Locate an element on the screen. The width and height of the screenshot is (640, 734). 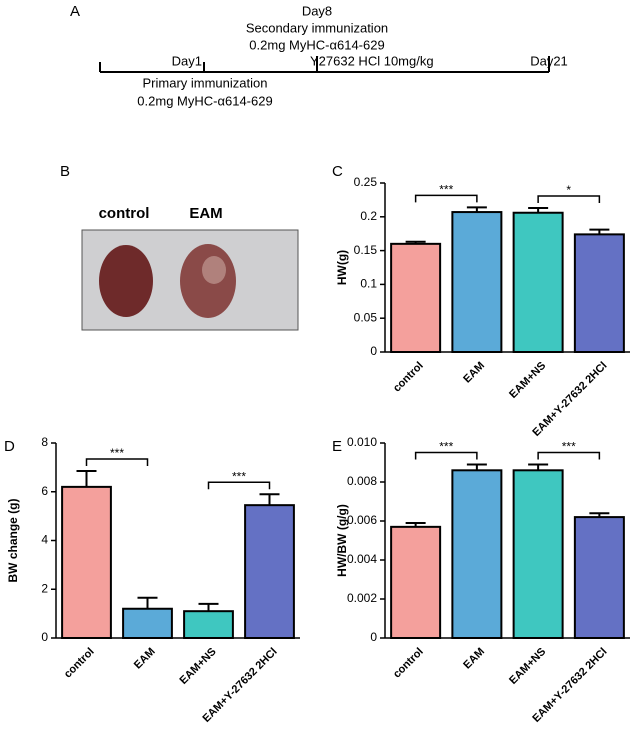
event-note: Primary immunization is located at coordinates (205, 82).